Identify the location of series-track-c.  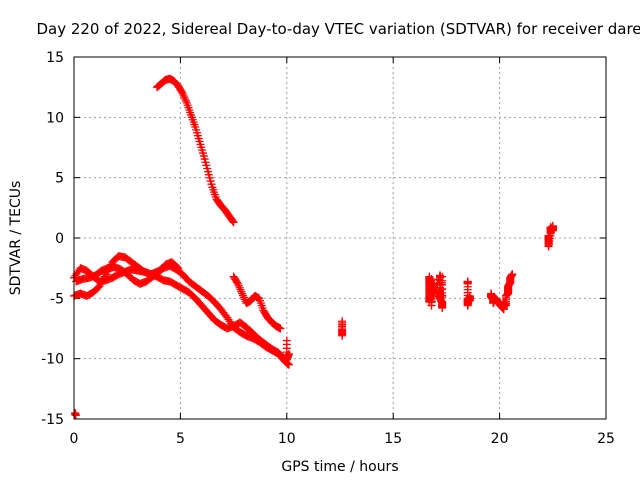
(127, 273).